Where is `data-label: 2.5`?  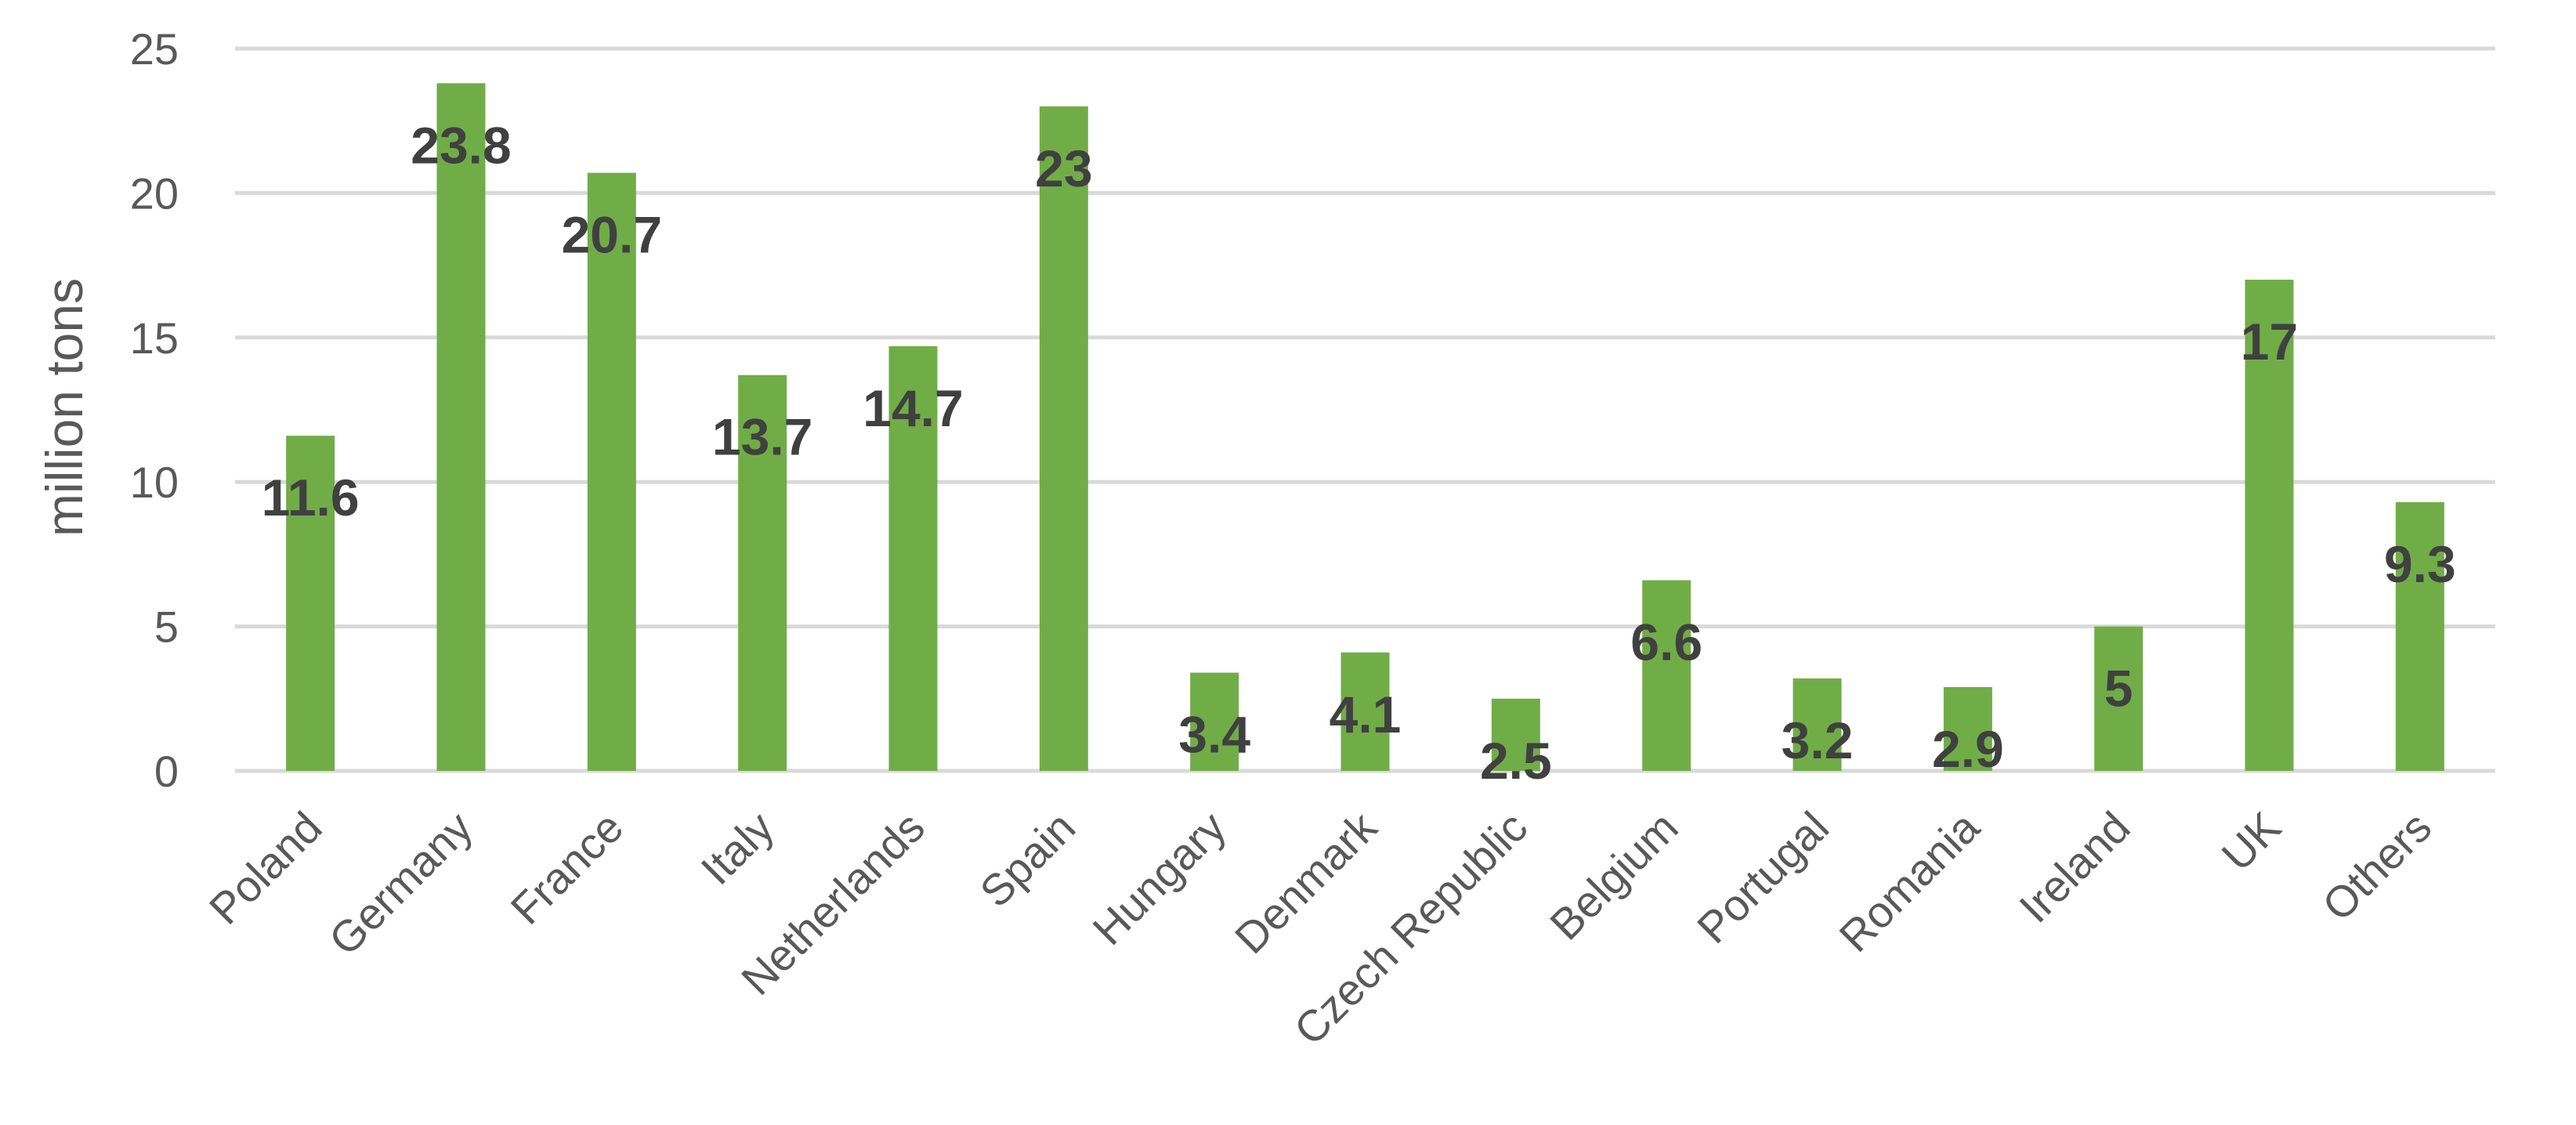
data-label: 2.5 is located at coordinates (1516, 761).